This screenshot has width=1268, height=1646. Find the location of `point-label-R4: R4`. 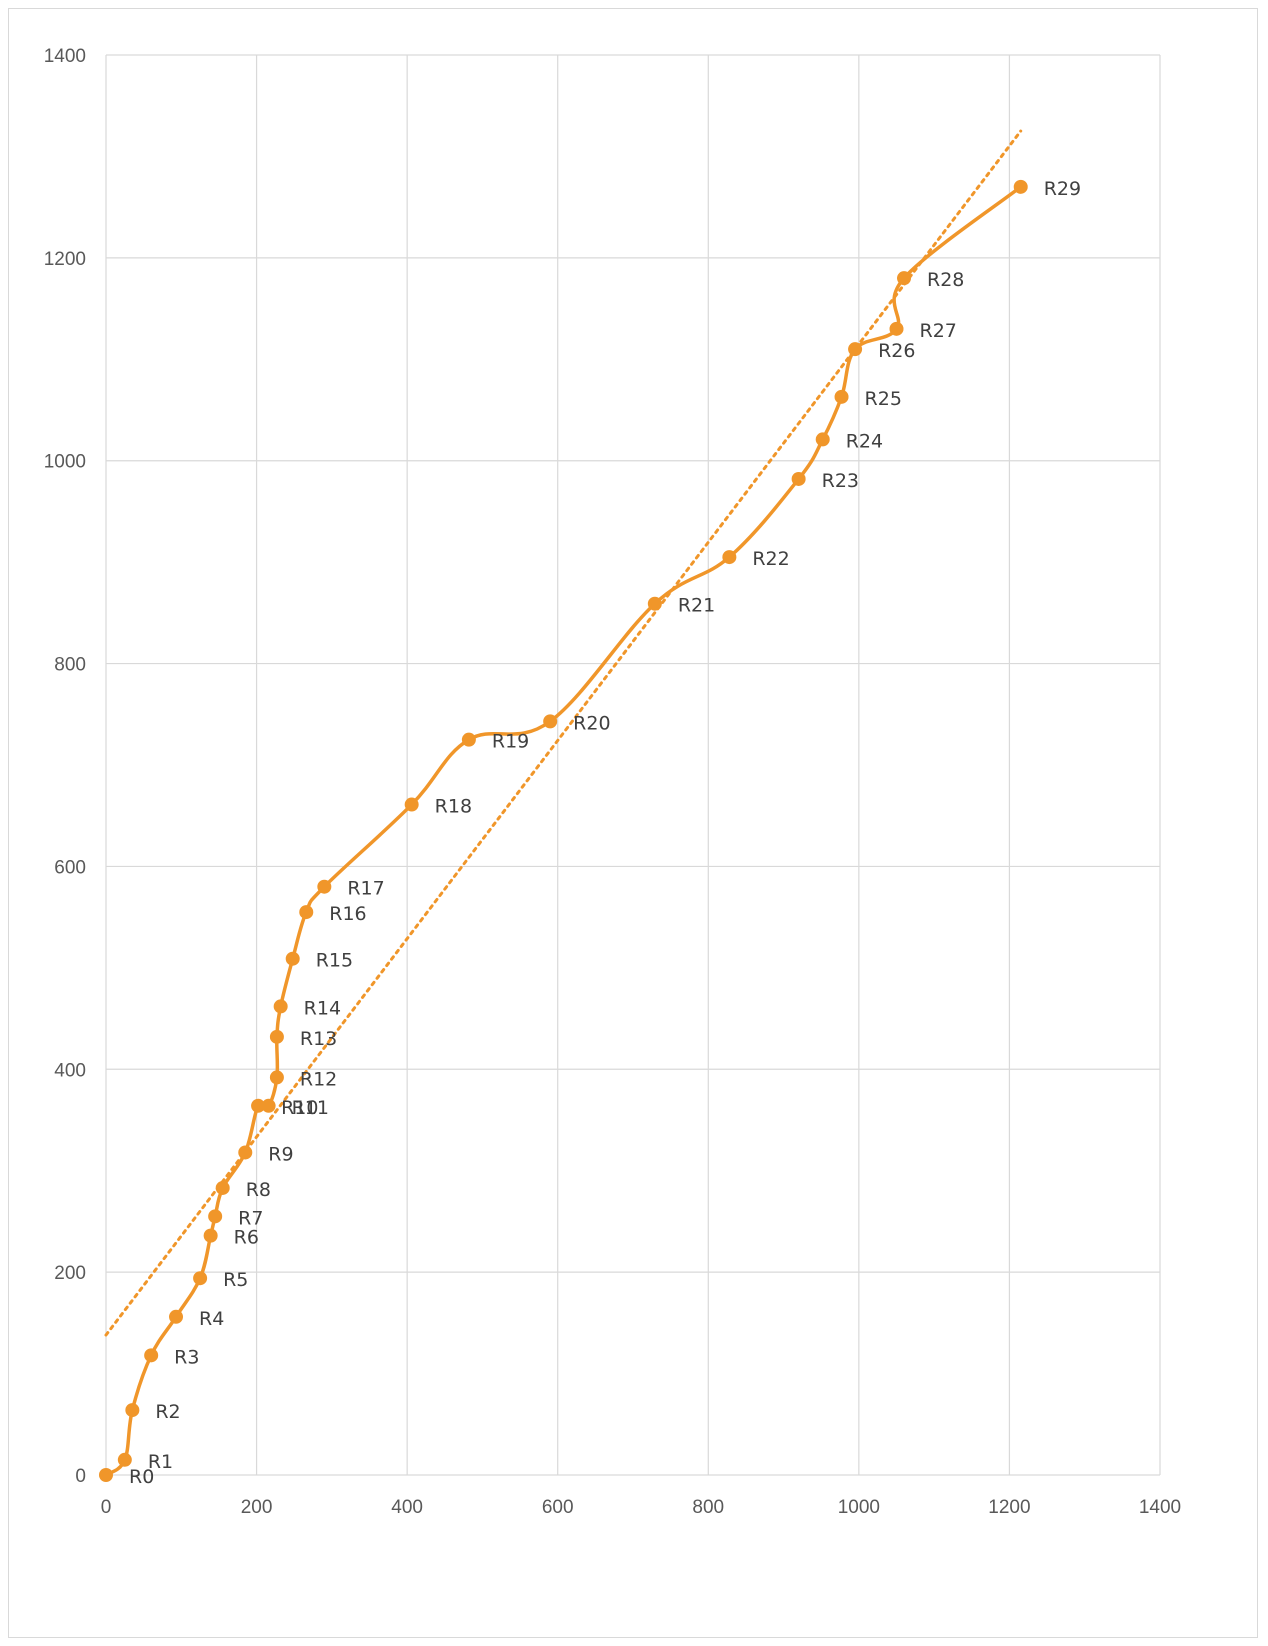

point-label-R4: R4 is located at coordinates (211, 1319).